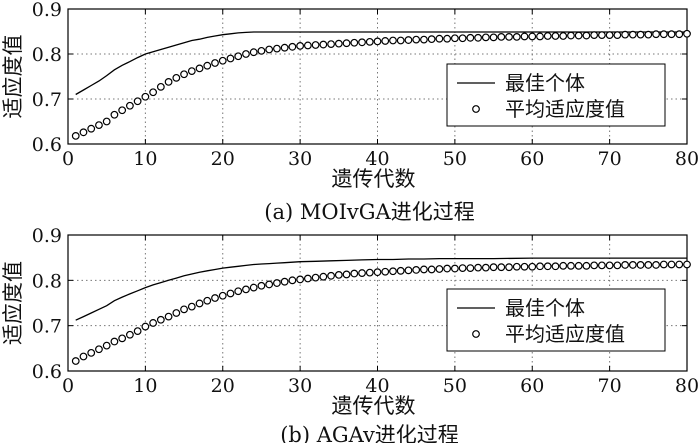  Describe the element at coordinates (374, 179) in the screenshot. I see `x-axis-label: 遗传代数` at that location.